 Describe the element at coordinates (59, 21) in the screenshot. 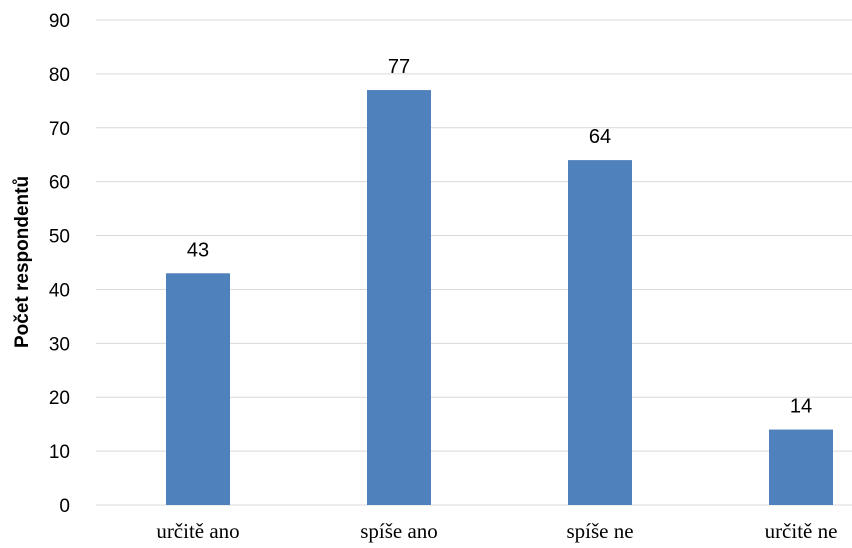

I see `y-tick-label: 90` at that location.